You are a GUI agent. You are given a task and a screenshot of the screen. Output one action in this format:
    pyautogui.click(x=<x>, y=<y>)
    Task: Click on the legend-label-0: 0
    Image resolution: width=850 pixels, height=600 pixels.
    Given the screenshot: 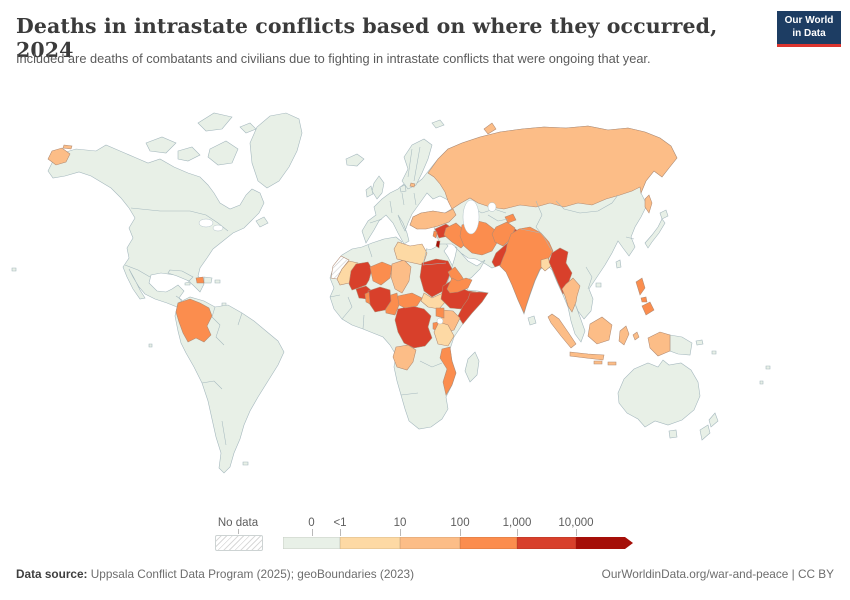 What is the action you would take?
    pyautogui.click(x=311, y=523)
    